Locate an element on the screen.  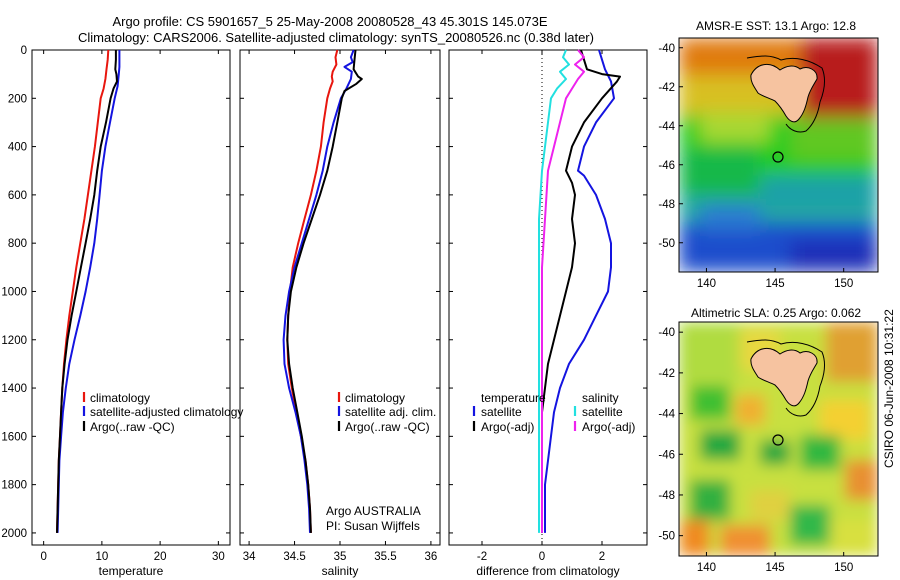
y-tick-label: 1600 is located at coordinates (14, 437).